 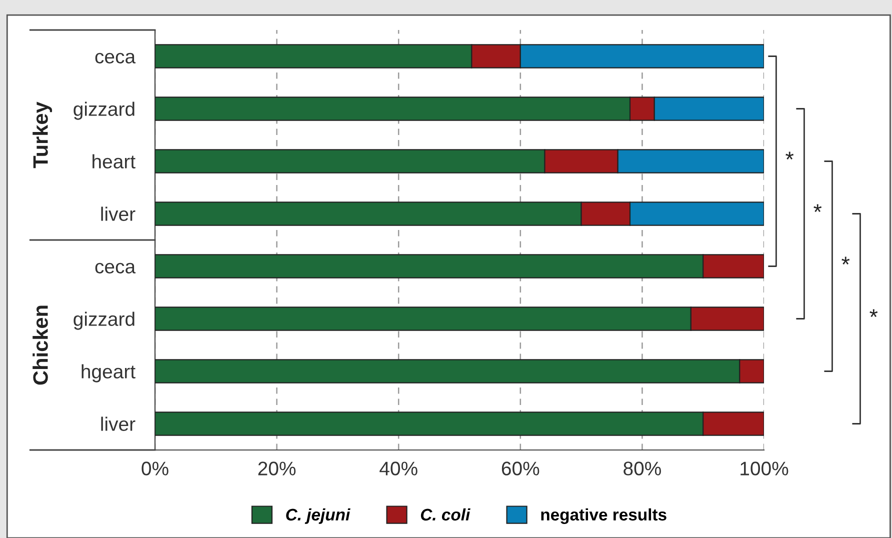 What do you see at coordinates (445, 514) in the screenshot?
I see `legend-label: C. coli` at bounding box center [445, 514].